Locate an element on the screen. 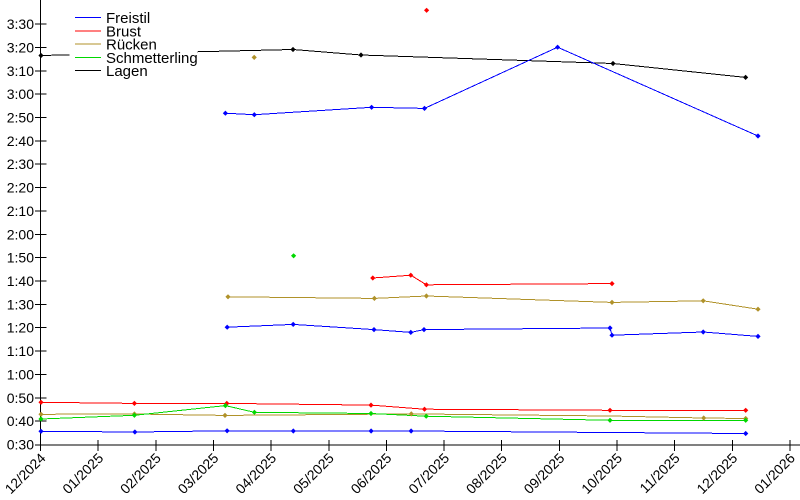 This screenshot has width=800, height=500. svg-text: 01/2025 is located at coordinates (82, 473).